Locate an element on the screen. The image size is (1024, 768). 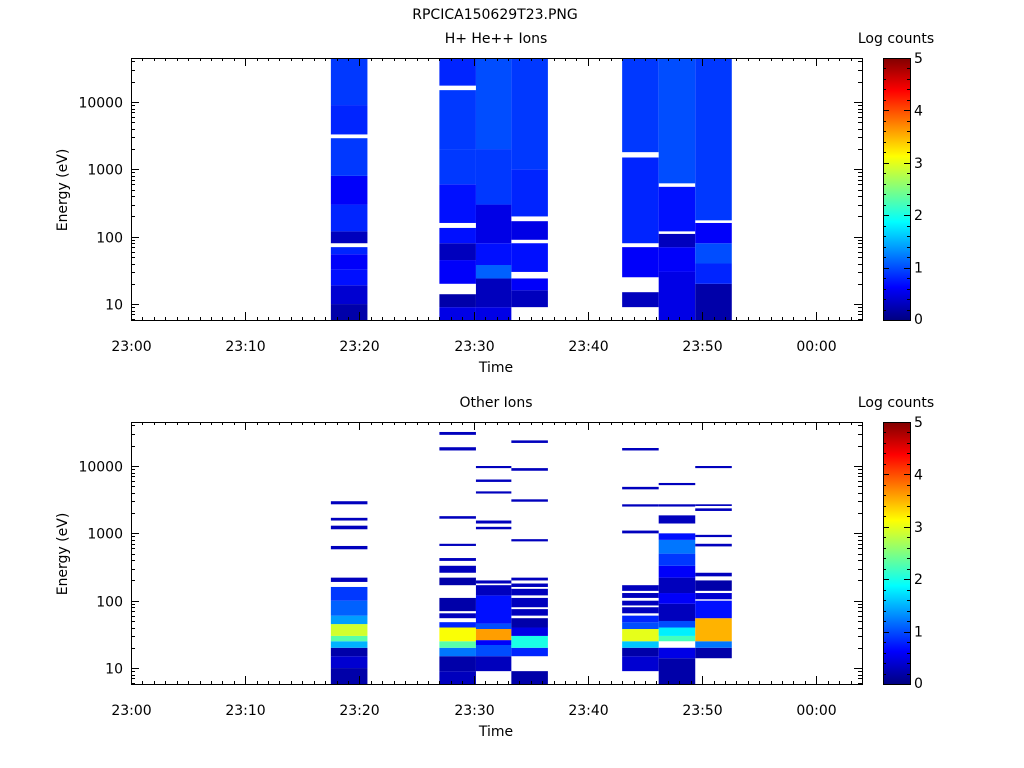
colorbar-tick-label: 0 is located at coordinates (918, 320).